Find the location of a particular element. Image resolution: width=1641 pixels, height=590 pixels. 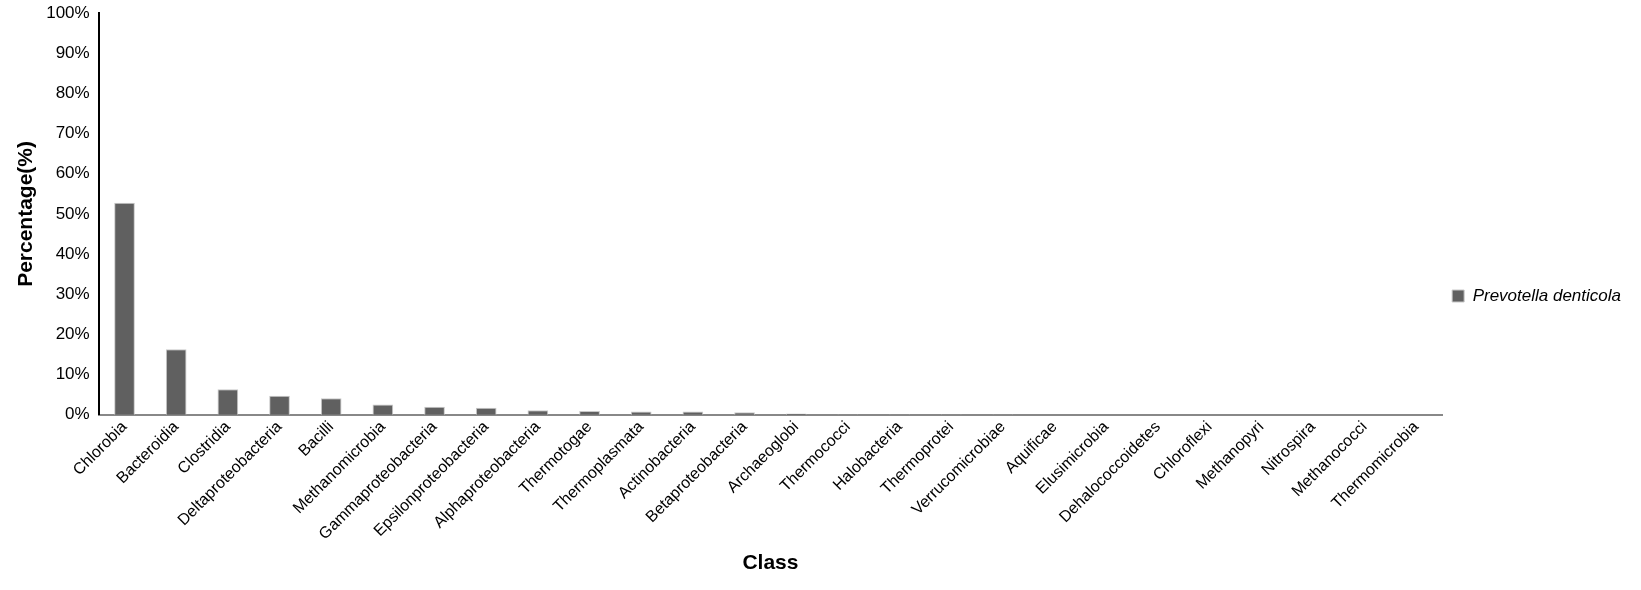

legend-label: Prevotella denticola is located at coordinates (1547, 295).